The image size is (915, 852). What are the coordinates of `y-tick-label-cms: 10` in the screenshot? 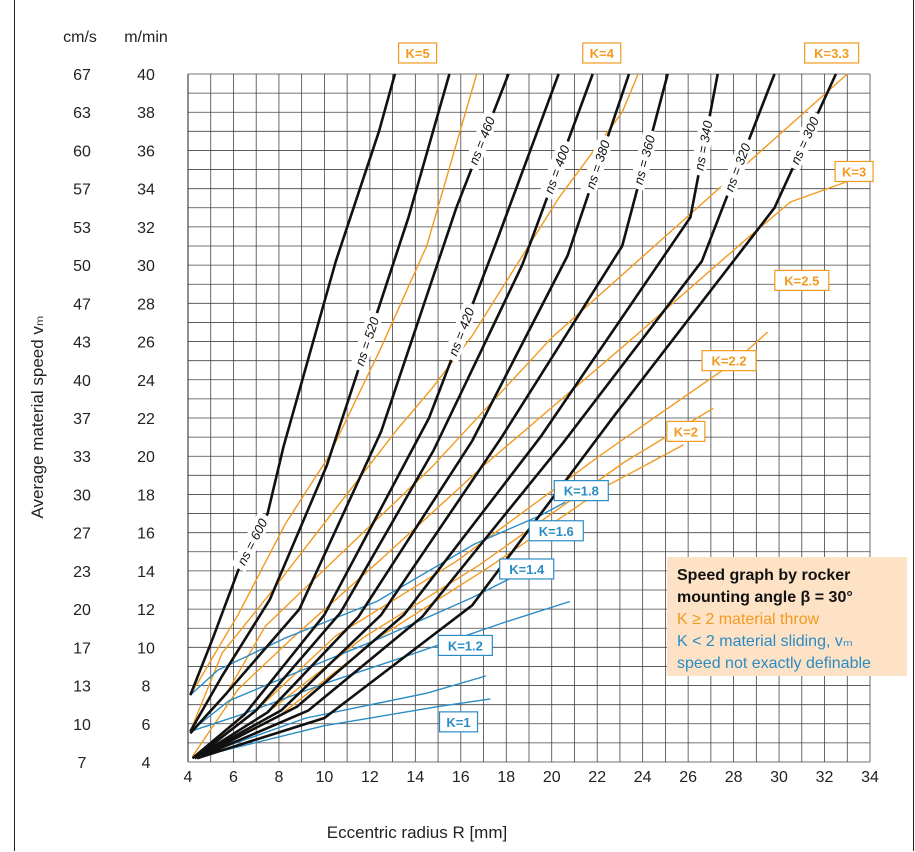 It's located at (82, 725).